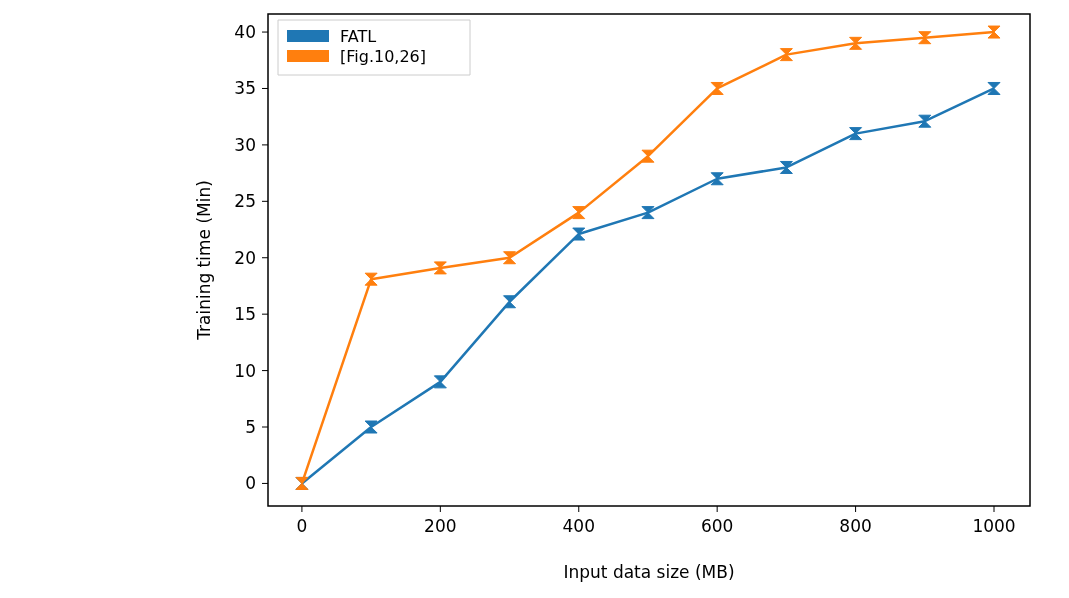 The image size is (1069, 598). What do you see at coordinates (245, 257) in the screenshot?
I see `y-tick-label: 20` at bounding box center [245, 257].